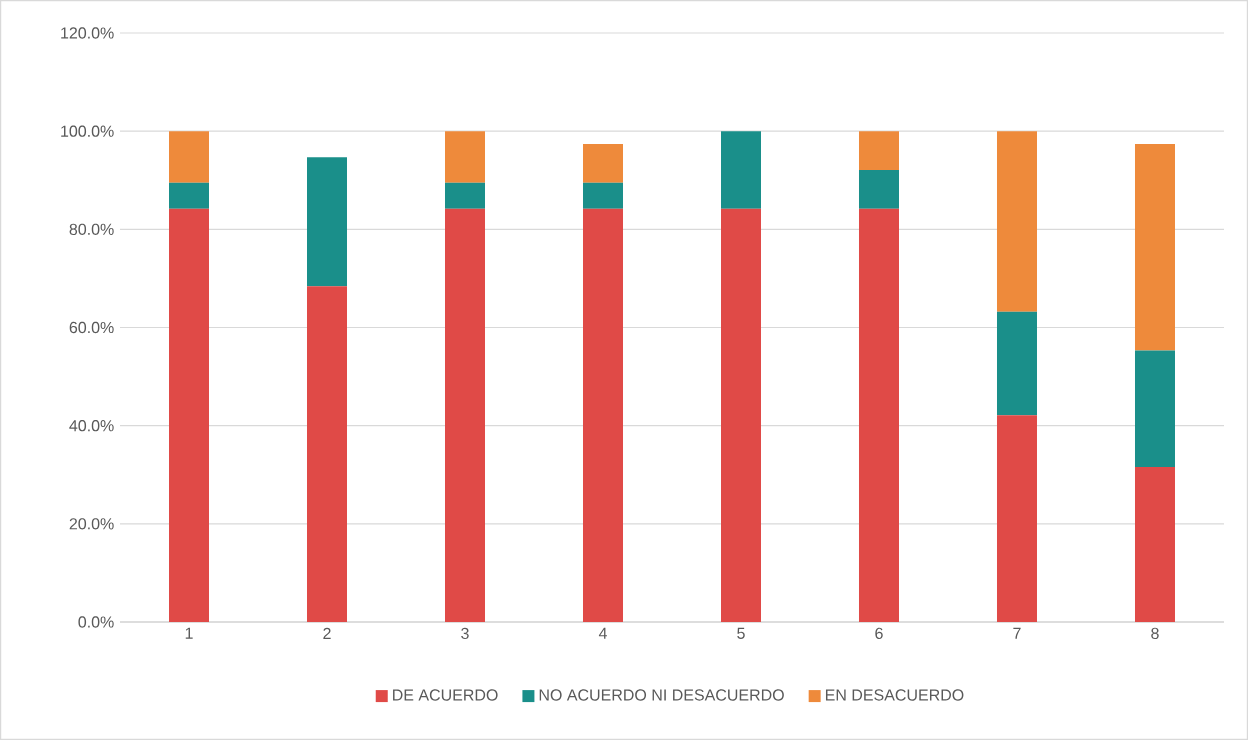 The height and width of the screenshot is (740, 1248). Describe the element at coordinates (87, 33) in the screenshot. I see `y-tick-label: 120.0%` at that location.